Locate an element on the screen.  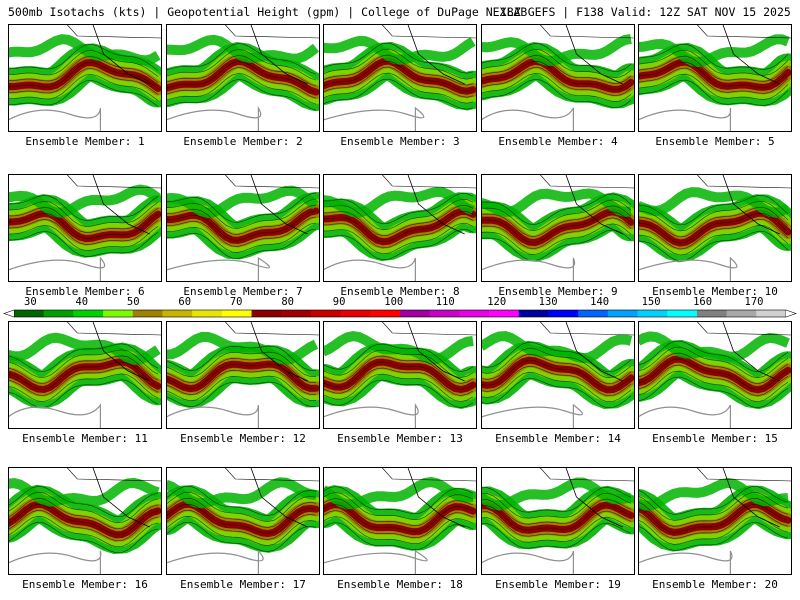
ensemble-member-panel: Ensemble Member: 18 is located at coordinates (400, 529).